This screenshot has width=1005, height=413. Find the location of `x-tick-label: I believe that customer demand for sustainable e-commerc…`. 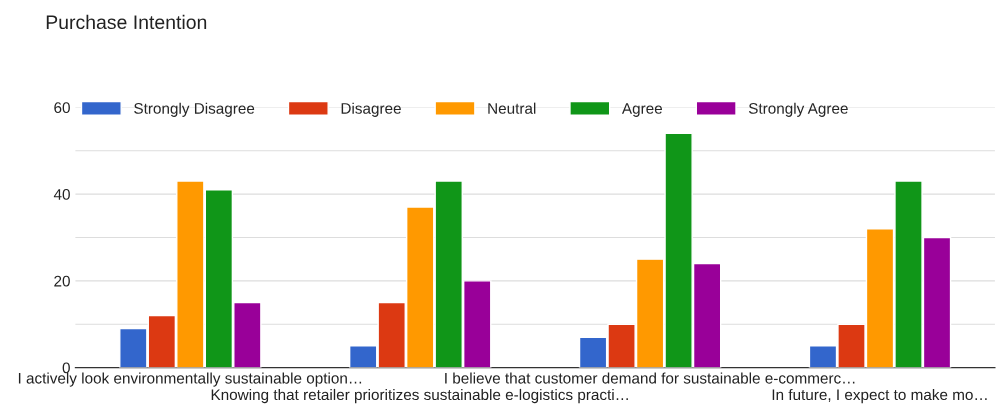

x-tick-label: I believe that customer demand for sustainable e-commerc… is located at coordinates (650, 378).